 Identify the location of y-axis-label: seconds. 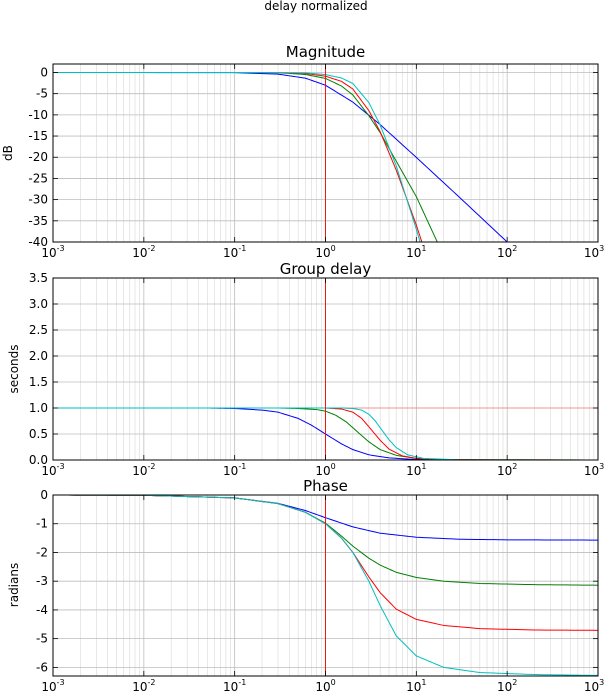
(14, 368).